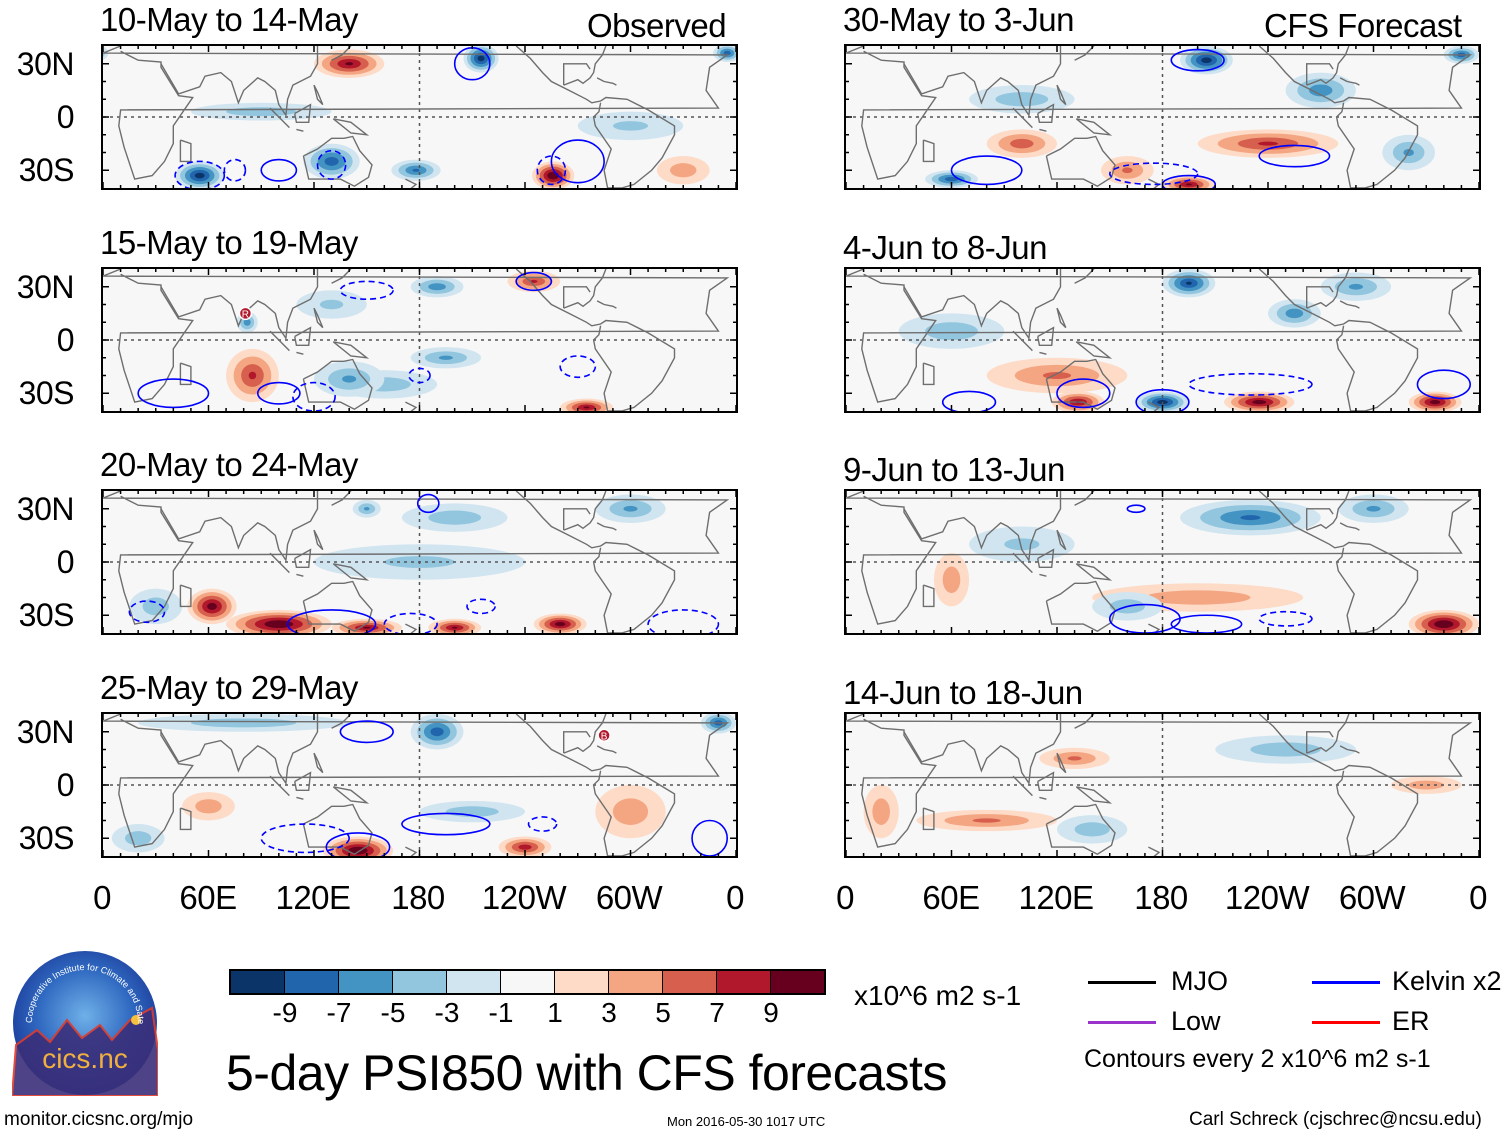  Describe the element at coordinates (657, 25) in the screenshot. I see `observed-label: Observed` at that location.